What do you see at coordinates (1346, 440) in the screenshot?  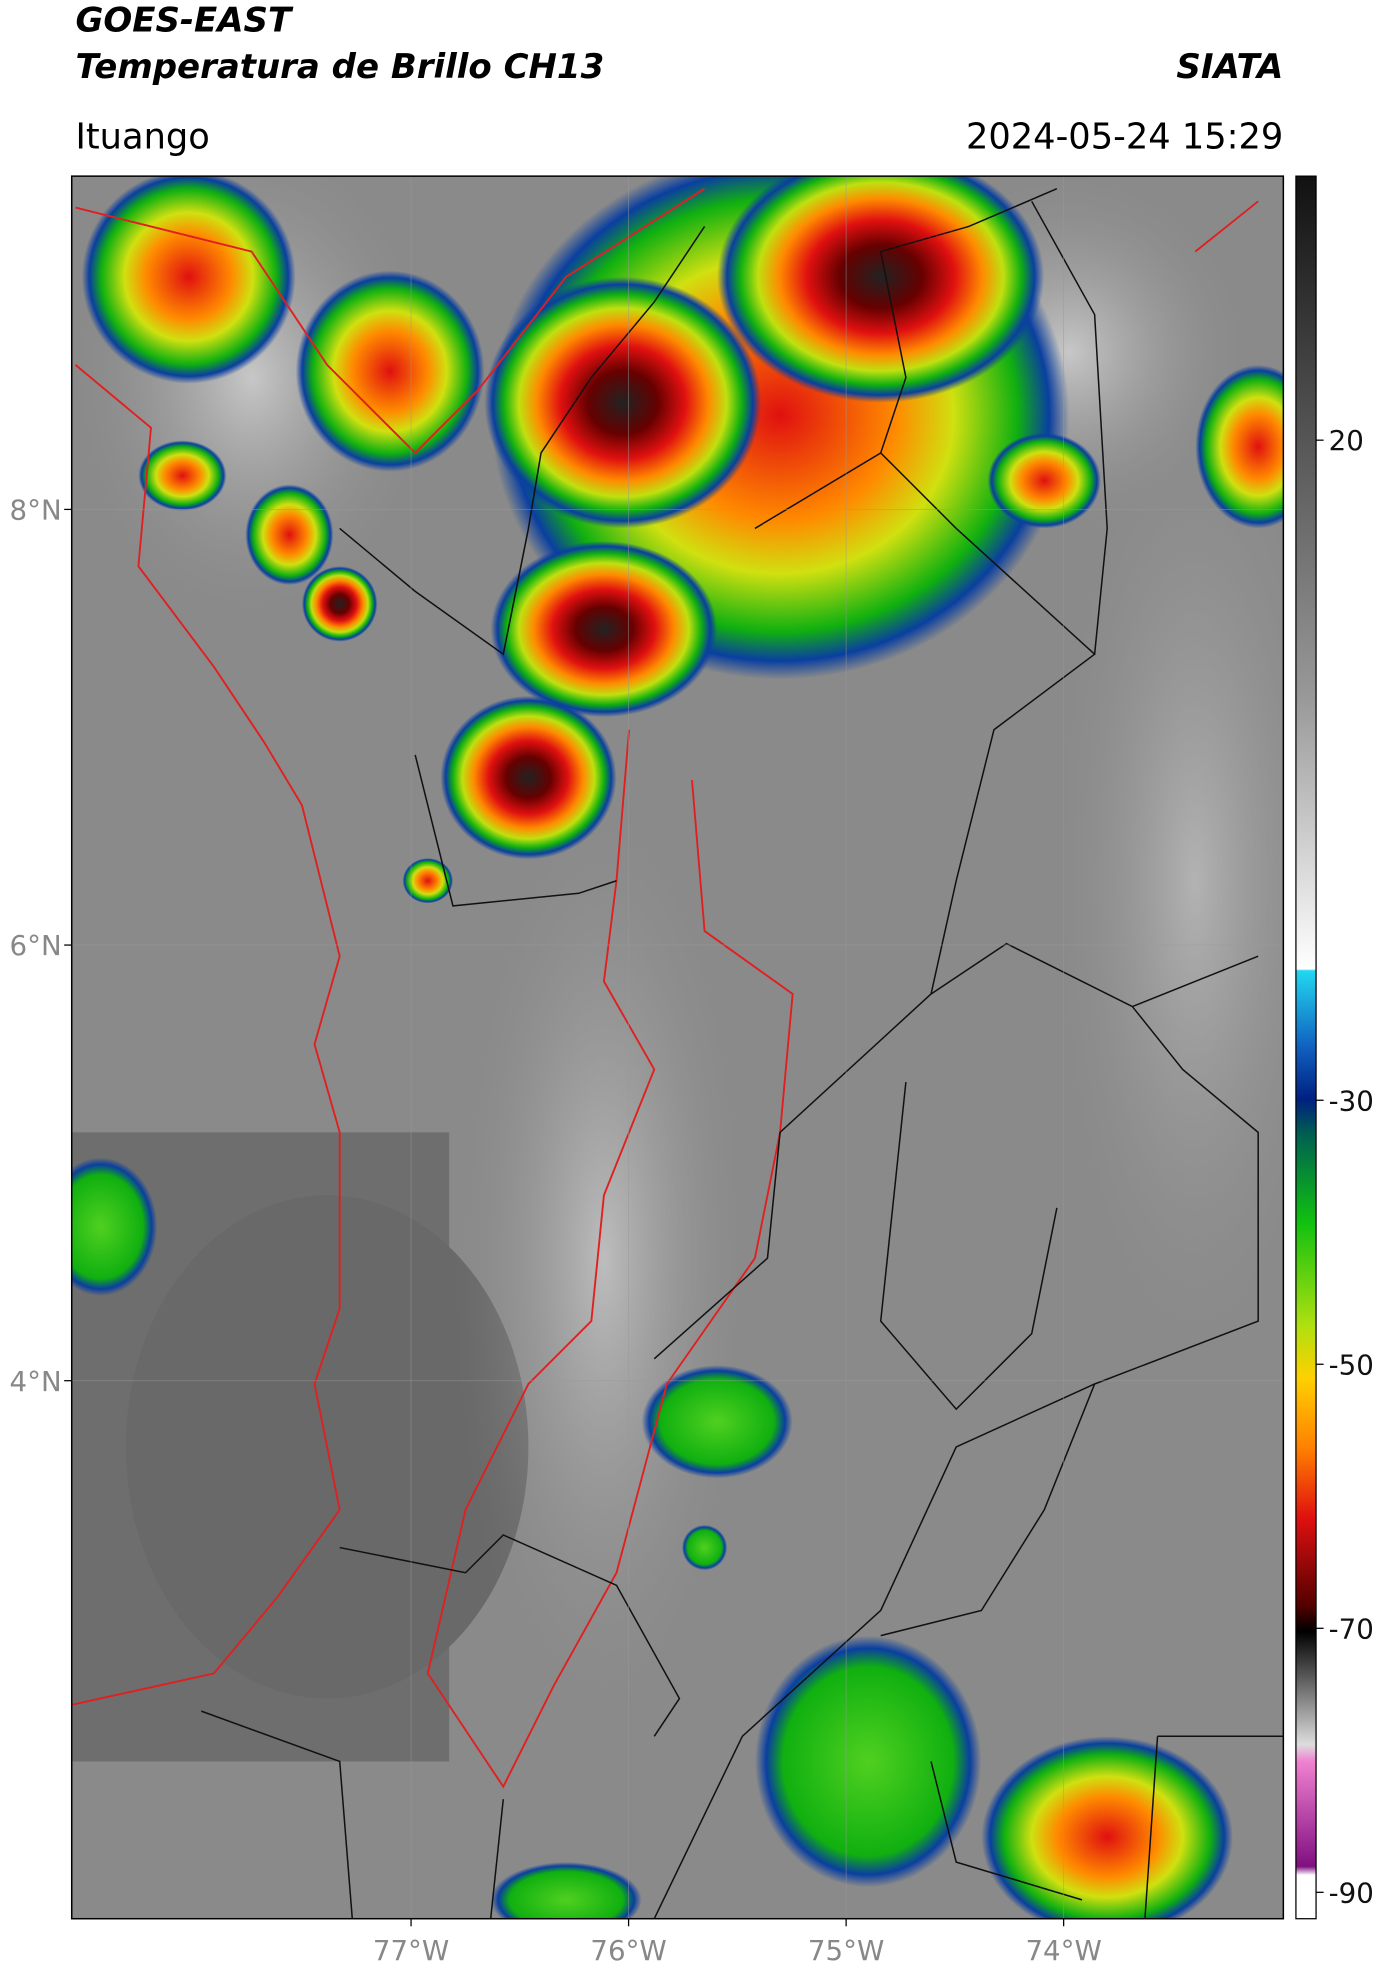 I see `colorbar-tick-label: 20` at bounding box center [1346, 440].